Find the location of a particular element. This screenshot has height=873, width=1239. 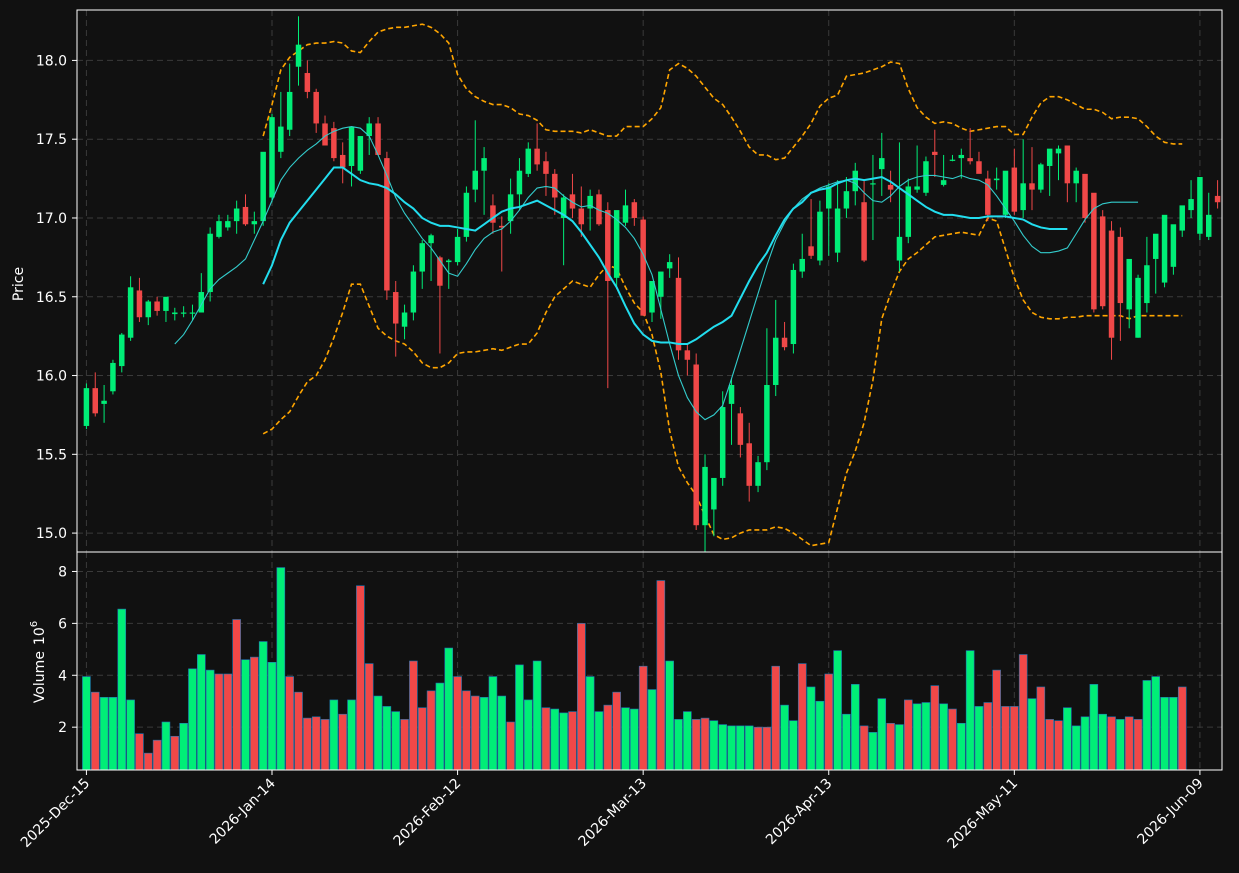

sma-slow-line is located at coordinates (665, 256).